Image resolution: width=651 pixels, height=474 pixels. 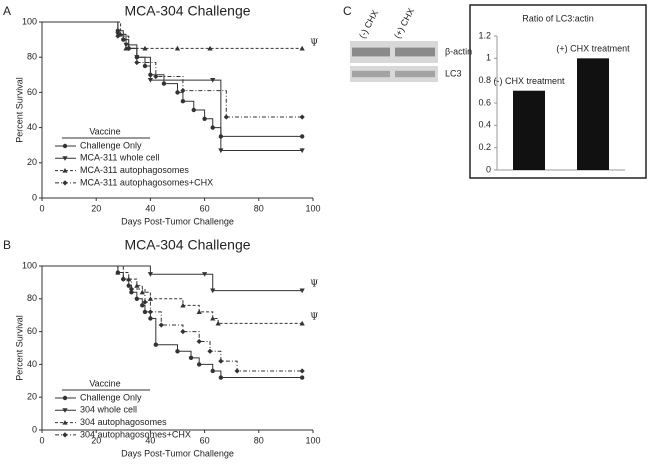 I want to click on legend-label: MCA-311 autophagosomes, so click(x=134, y=170).